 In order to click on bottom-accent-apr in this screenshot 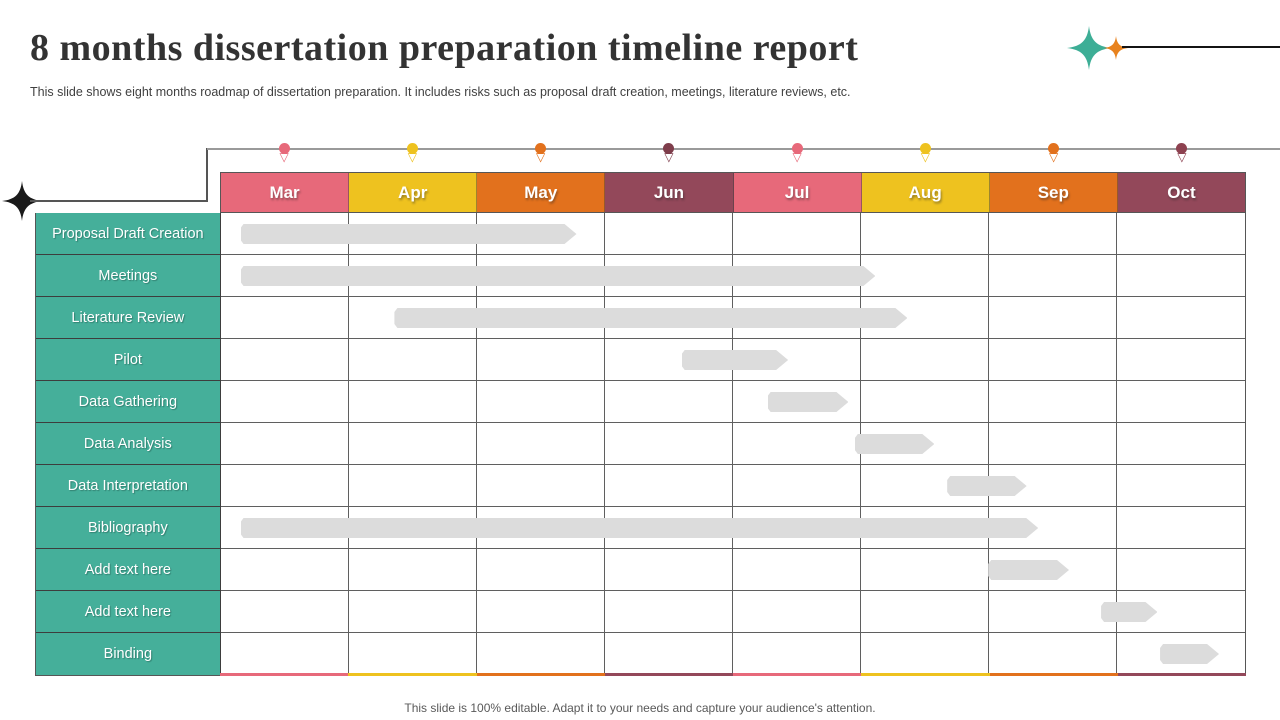, I will do `click(412, 674)`.